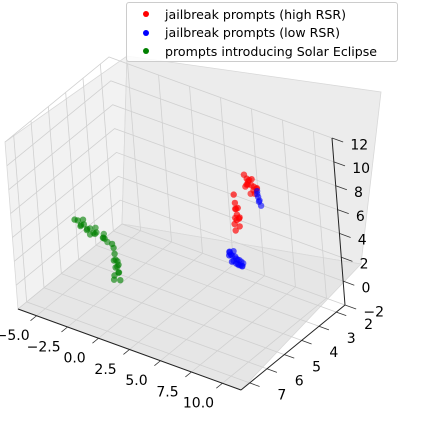  Describe the element at coordinates (146, 32) in the screenshot. I see `legend-marker-low-rsr` at that location.